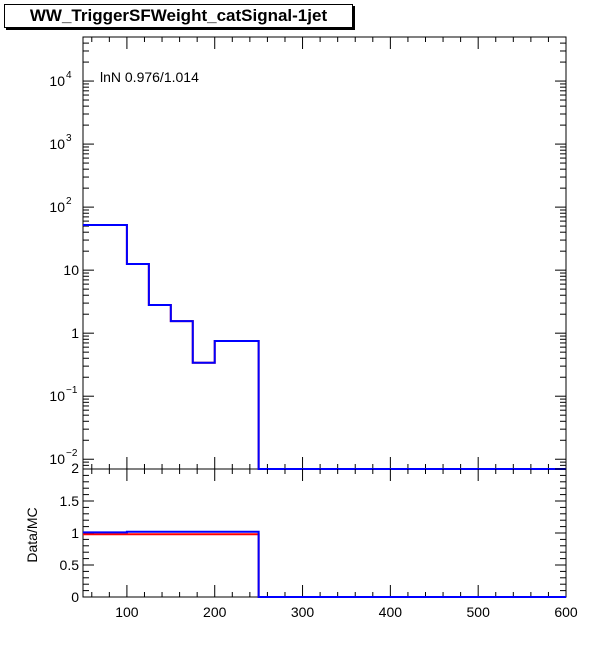 The image size is (596, 672). Describe the element at coordinates (69, 75) in the screenshot. I see `main-ytick-exponent: 4` at that location.